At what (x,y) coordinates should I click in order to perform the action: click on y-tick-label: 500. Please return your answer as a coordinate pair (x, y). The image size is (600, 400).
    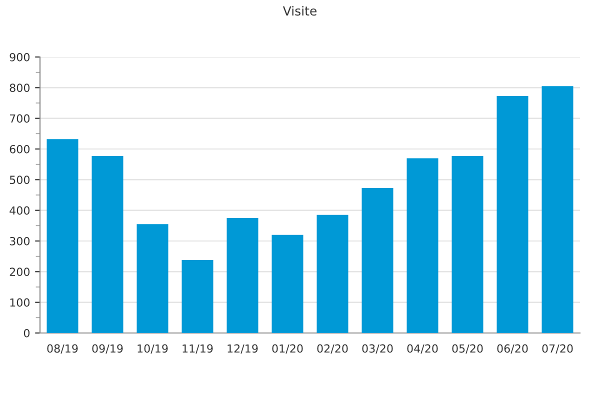
    Looking at the image, I should click on (20, 180).